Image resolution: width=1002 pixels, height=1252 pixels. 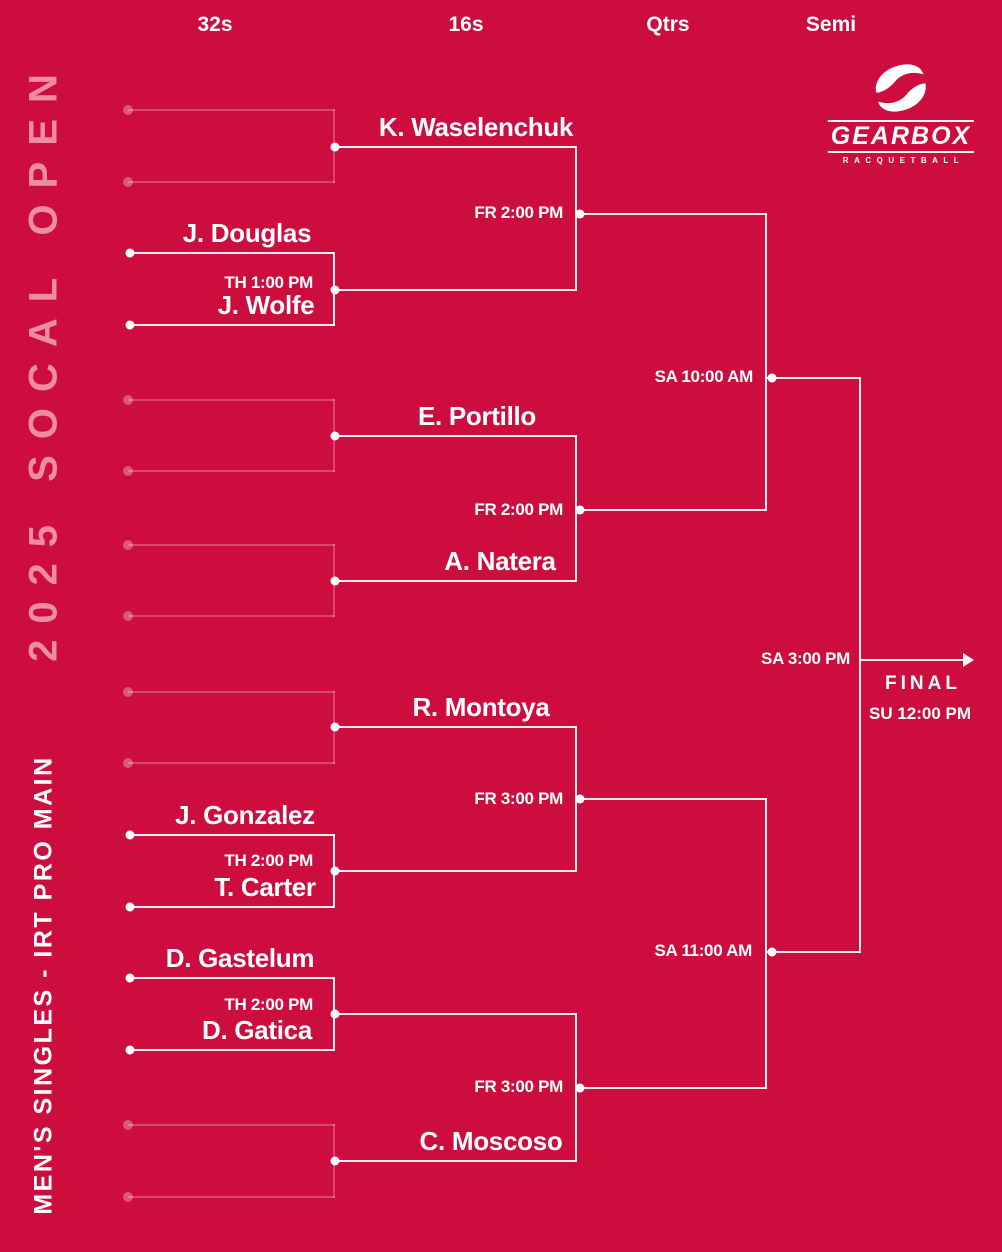 I want to click on player-gonzalez: J. Gonzalez, so click(x=245, y=815).